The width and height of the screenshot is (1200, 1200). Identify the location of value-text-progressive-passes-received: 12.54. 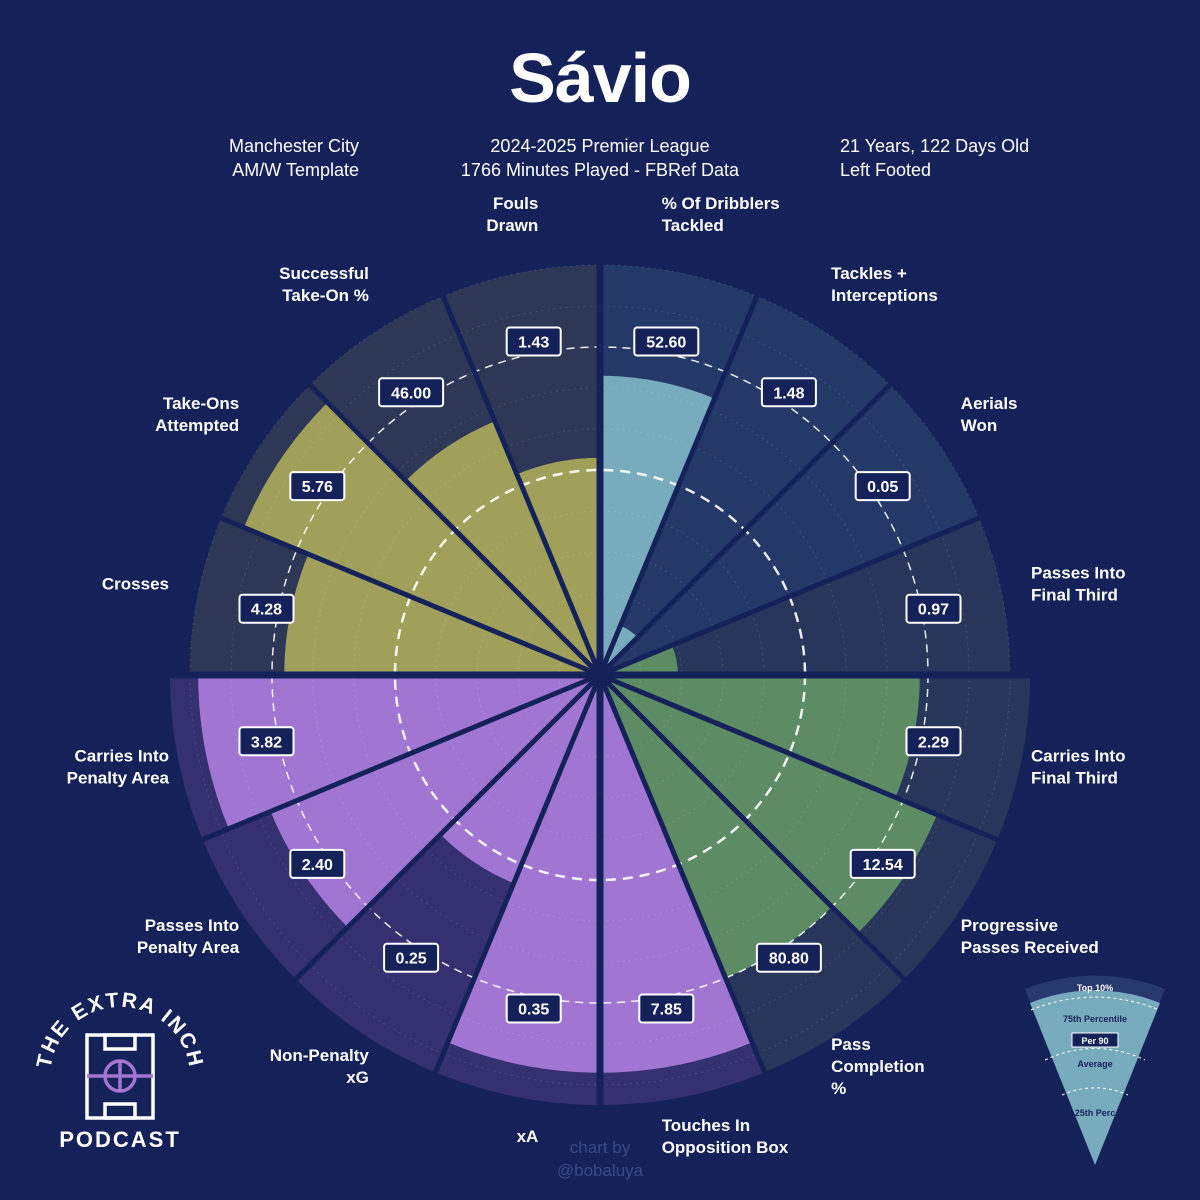
(883, 865).